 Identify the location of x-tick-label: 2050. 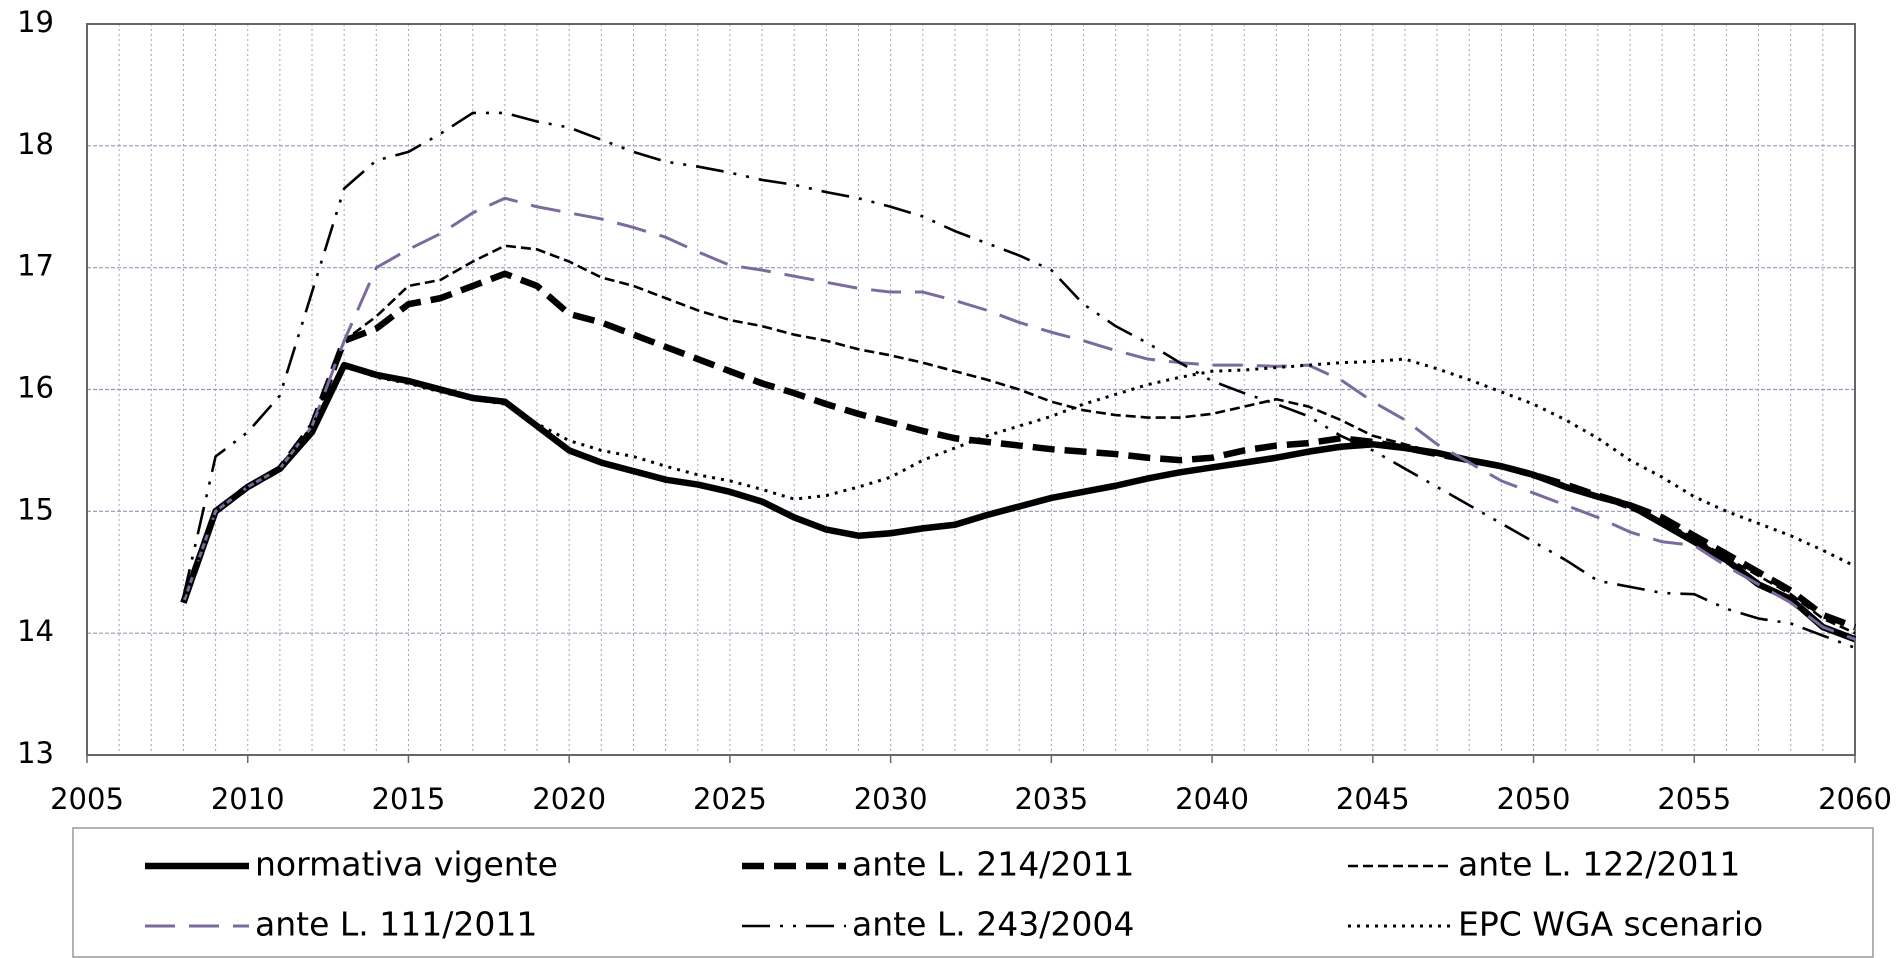
(1534, 799).